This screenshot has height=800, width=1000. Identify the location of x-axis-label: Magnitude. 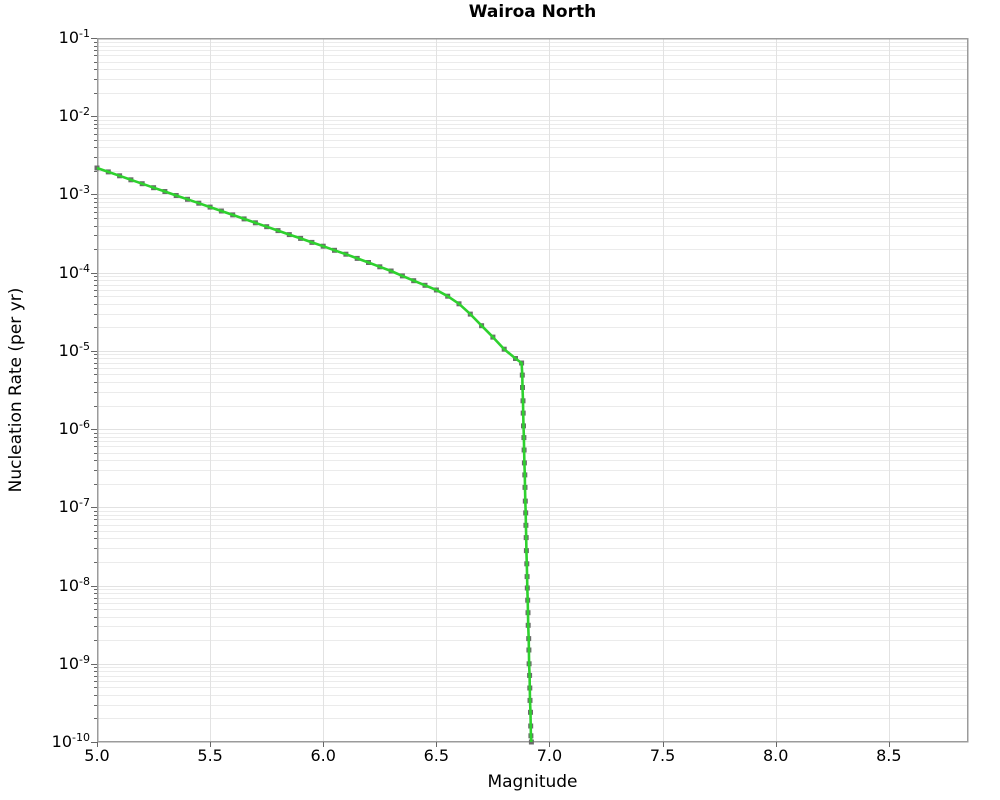
(532, 782).